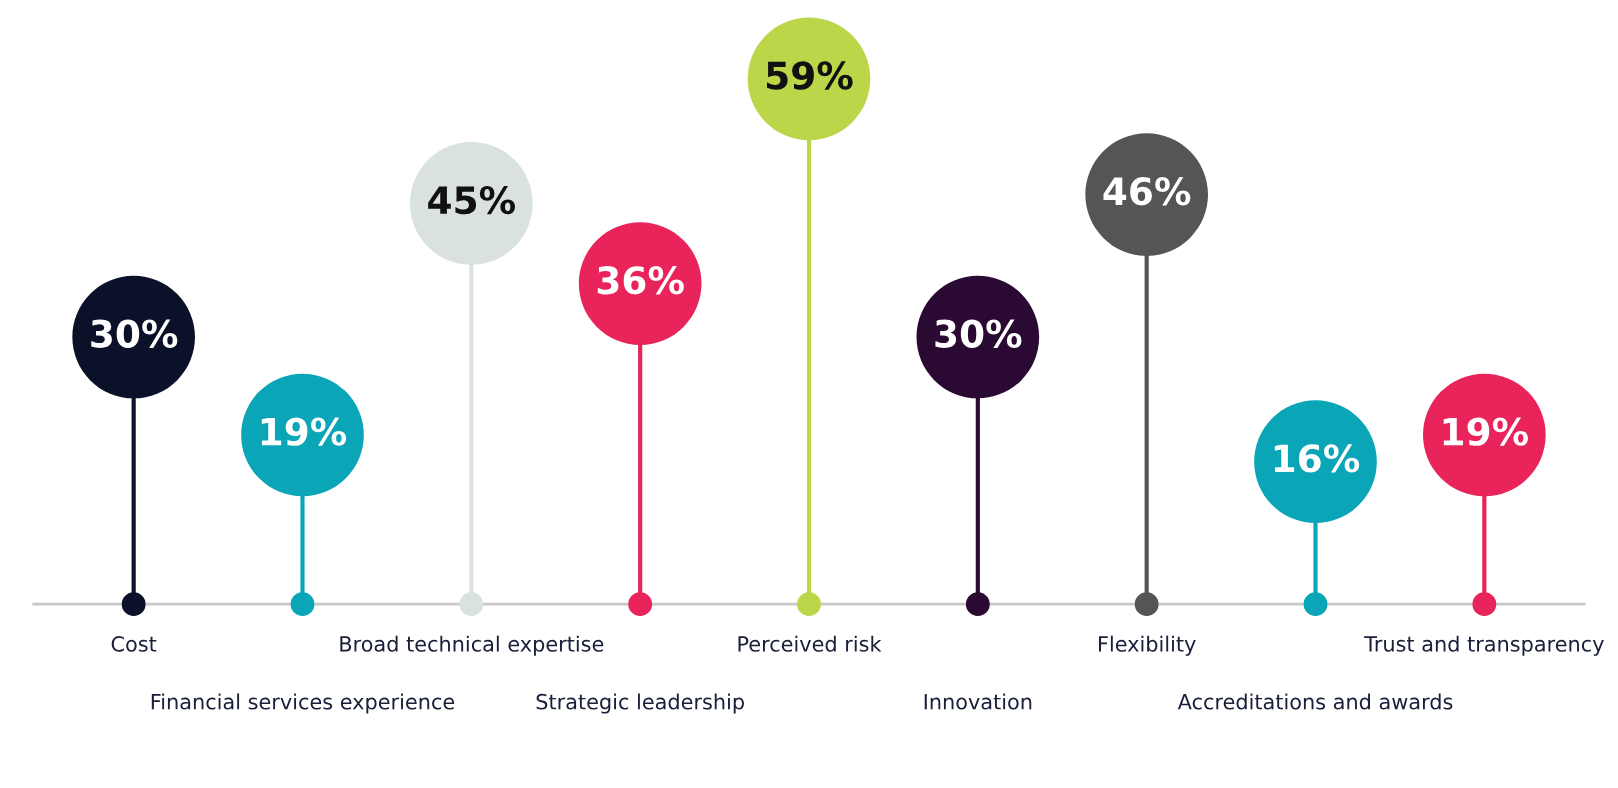 The width and height of the screenshot is (1618, 788). What do you see at coordinates (1317, 458) in the screenshot?
I see `data-label: 16%` at bounding box center [1317, 458].